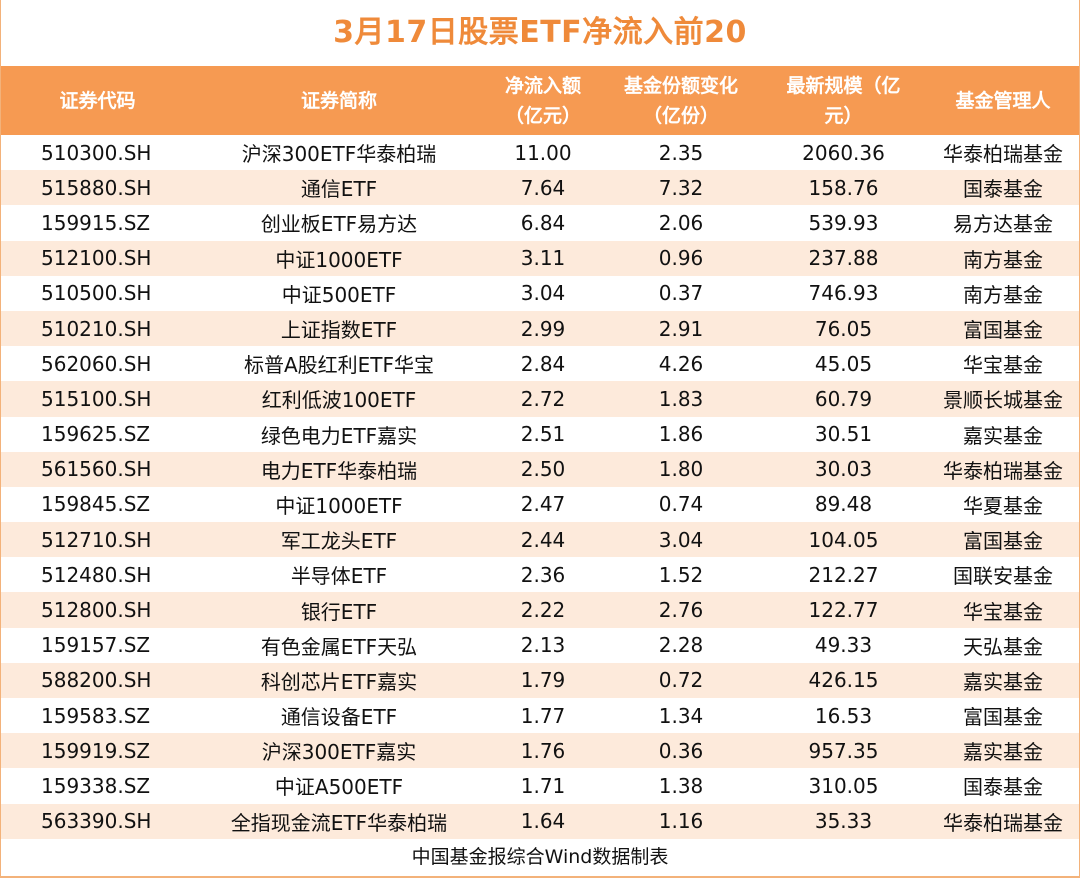 Image resolution: width=1080 pixels, height=878 pixels. What do you see at coordinates (339, 752) in the screenshot?
I see `cell-name: 沪深300ETF嘉实` at bounding box center [339, 752].